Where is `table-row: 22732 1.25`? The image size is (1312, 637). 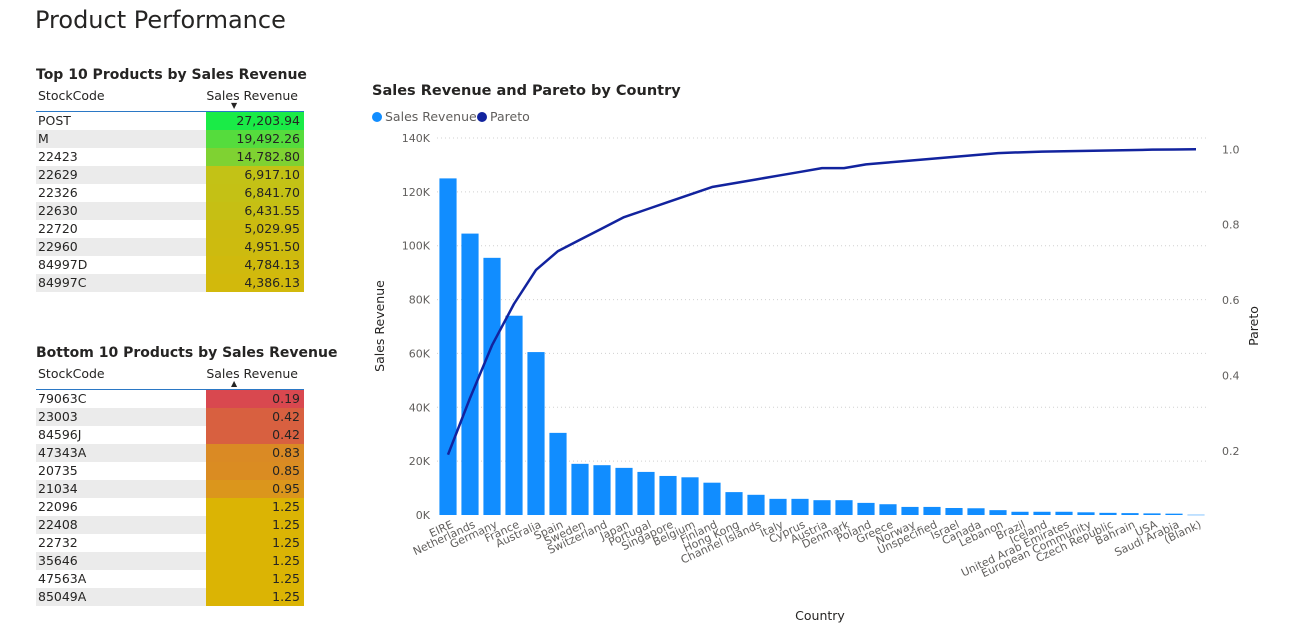
table-row: 22732 1.25 is located at coordinates (170, 543).